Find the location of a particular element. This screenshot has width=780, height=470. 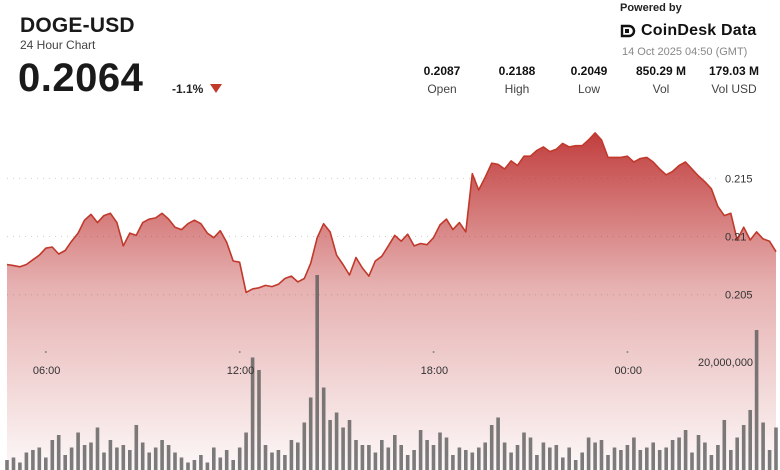

stat-value: 0.2087 is located at coordinates (442, 71).